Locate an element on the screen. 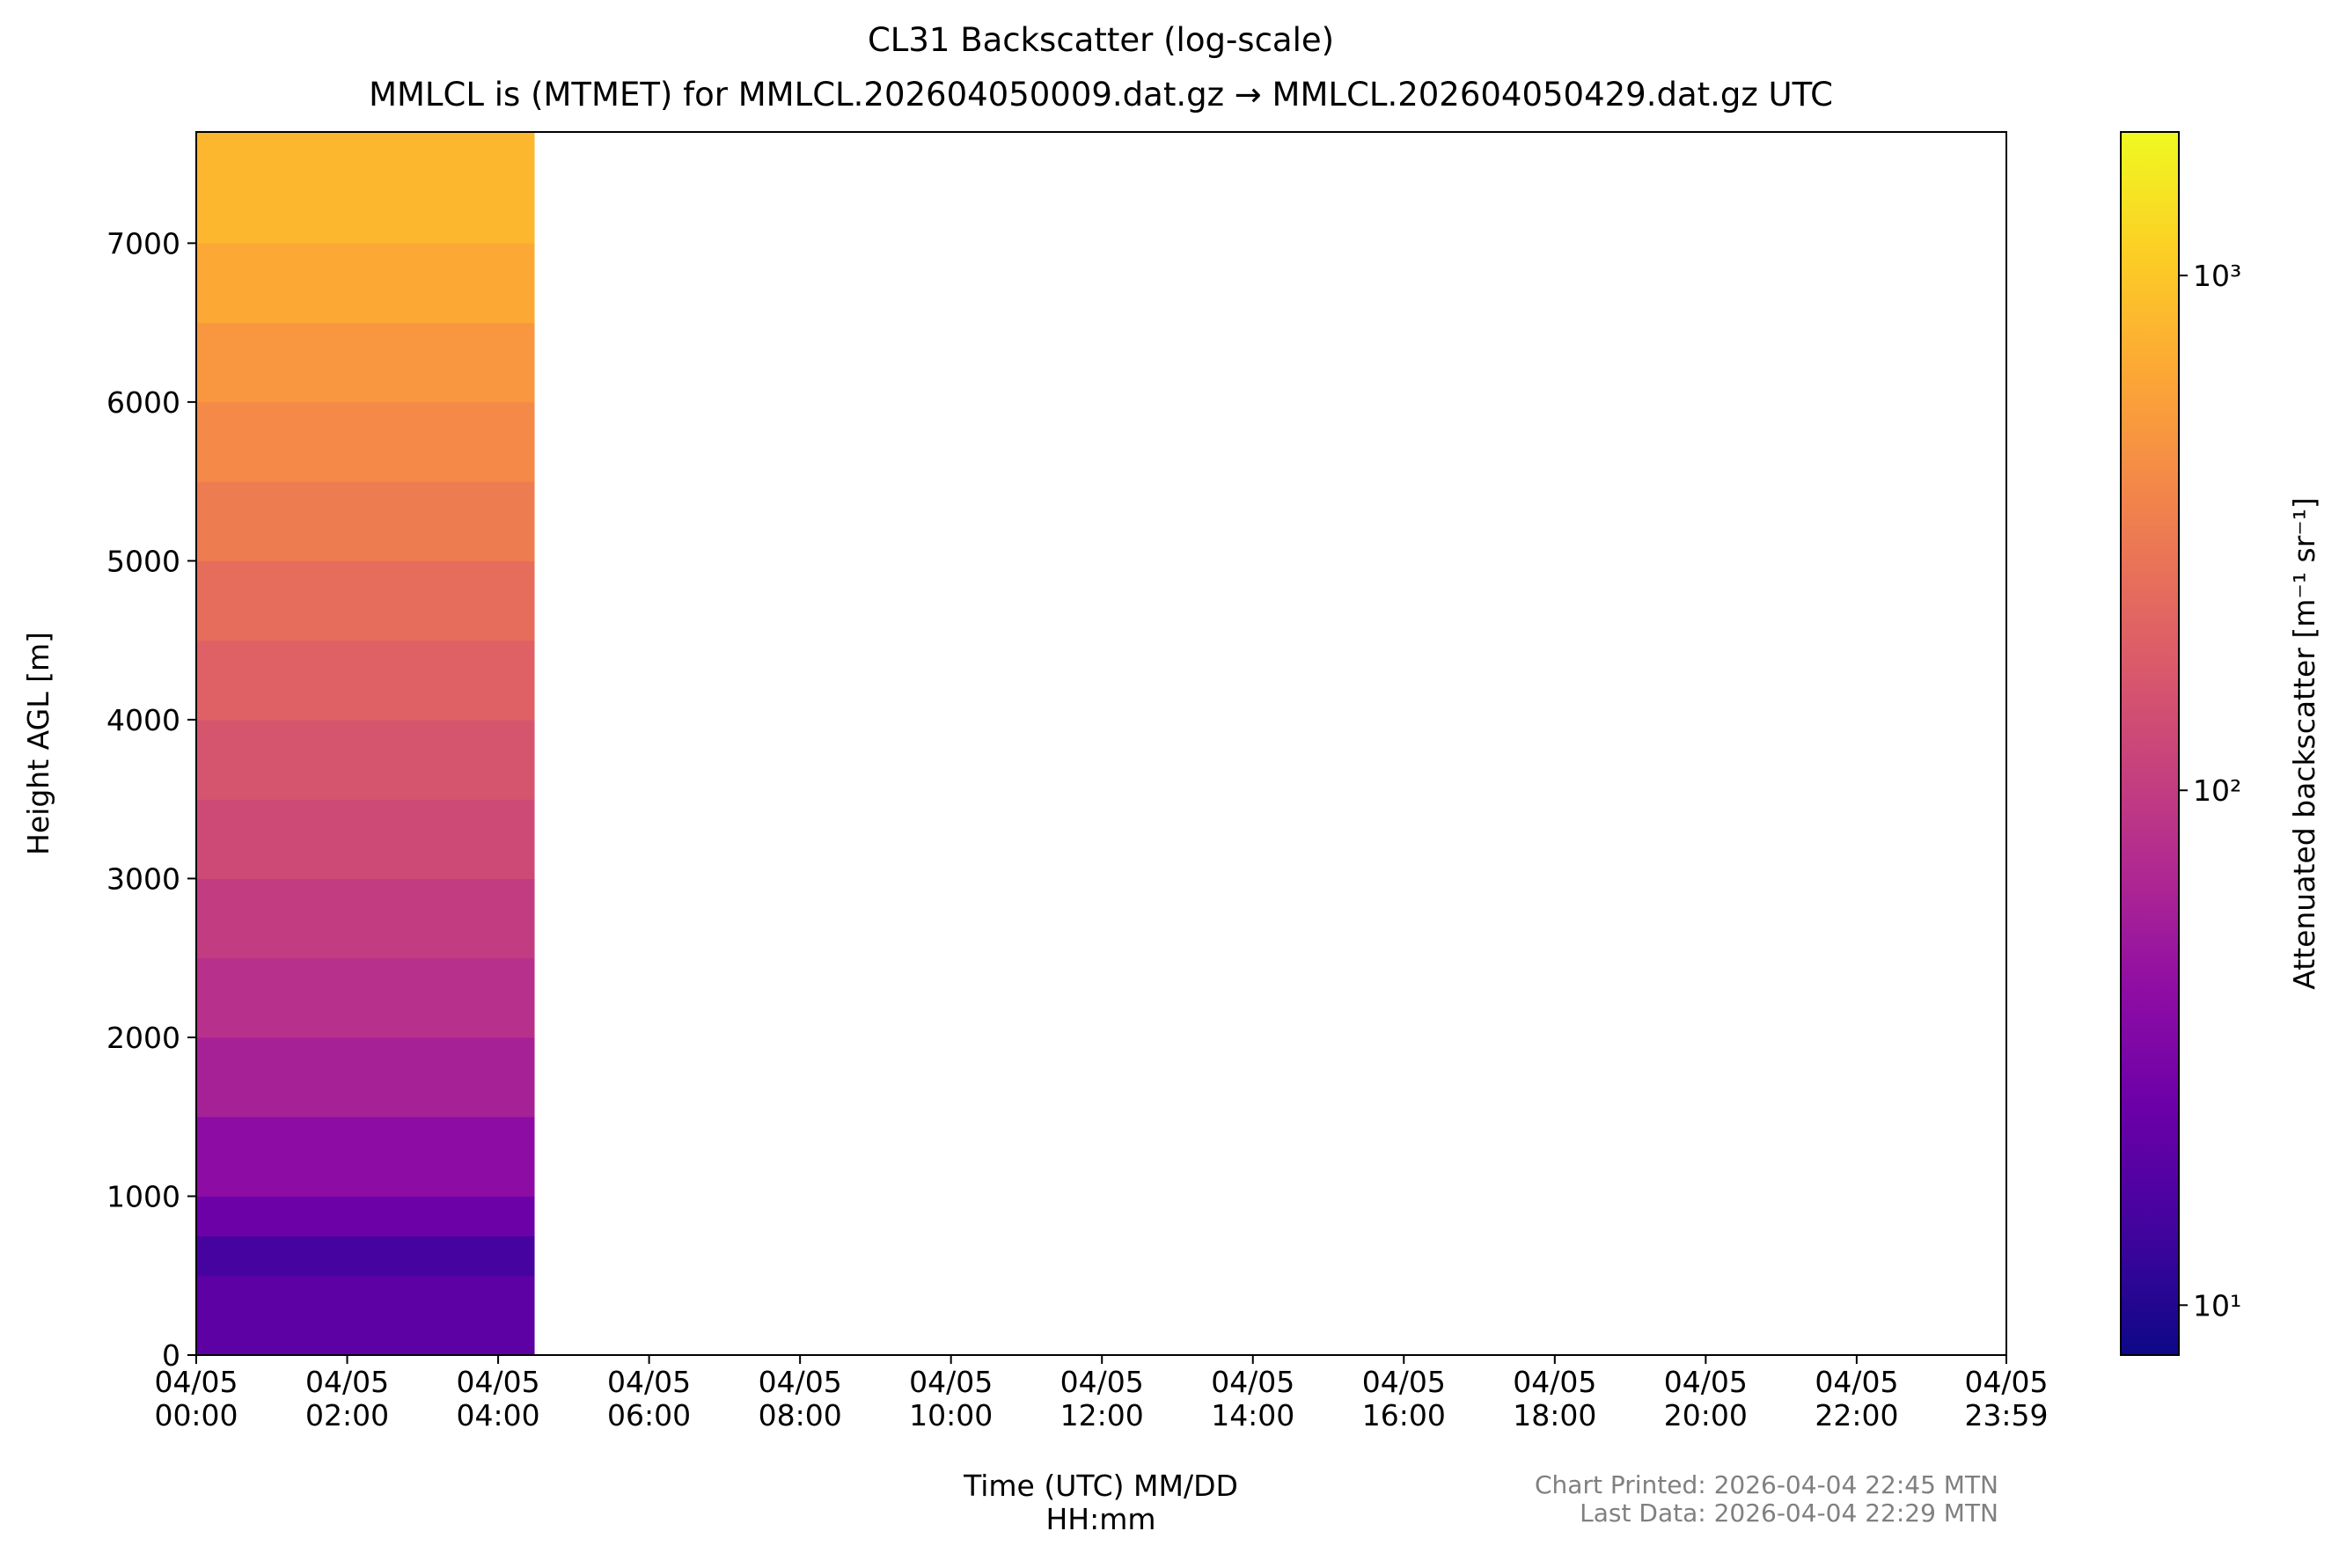 The image size is (2339, 1568). x-tick-label: 04/05 00:00 is located at coordinates (196, 1398).